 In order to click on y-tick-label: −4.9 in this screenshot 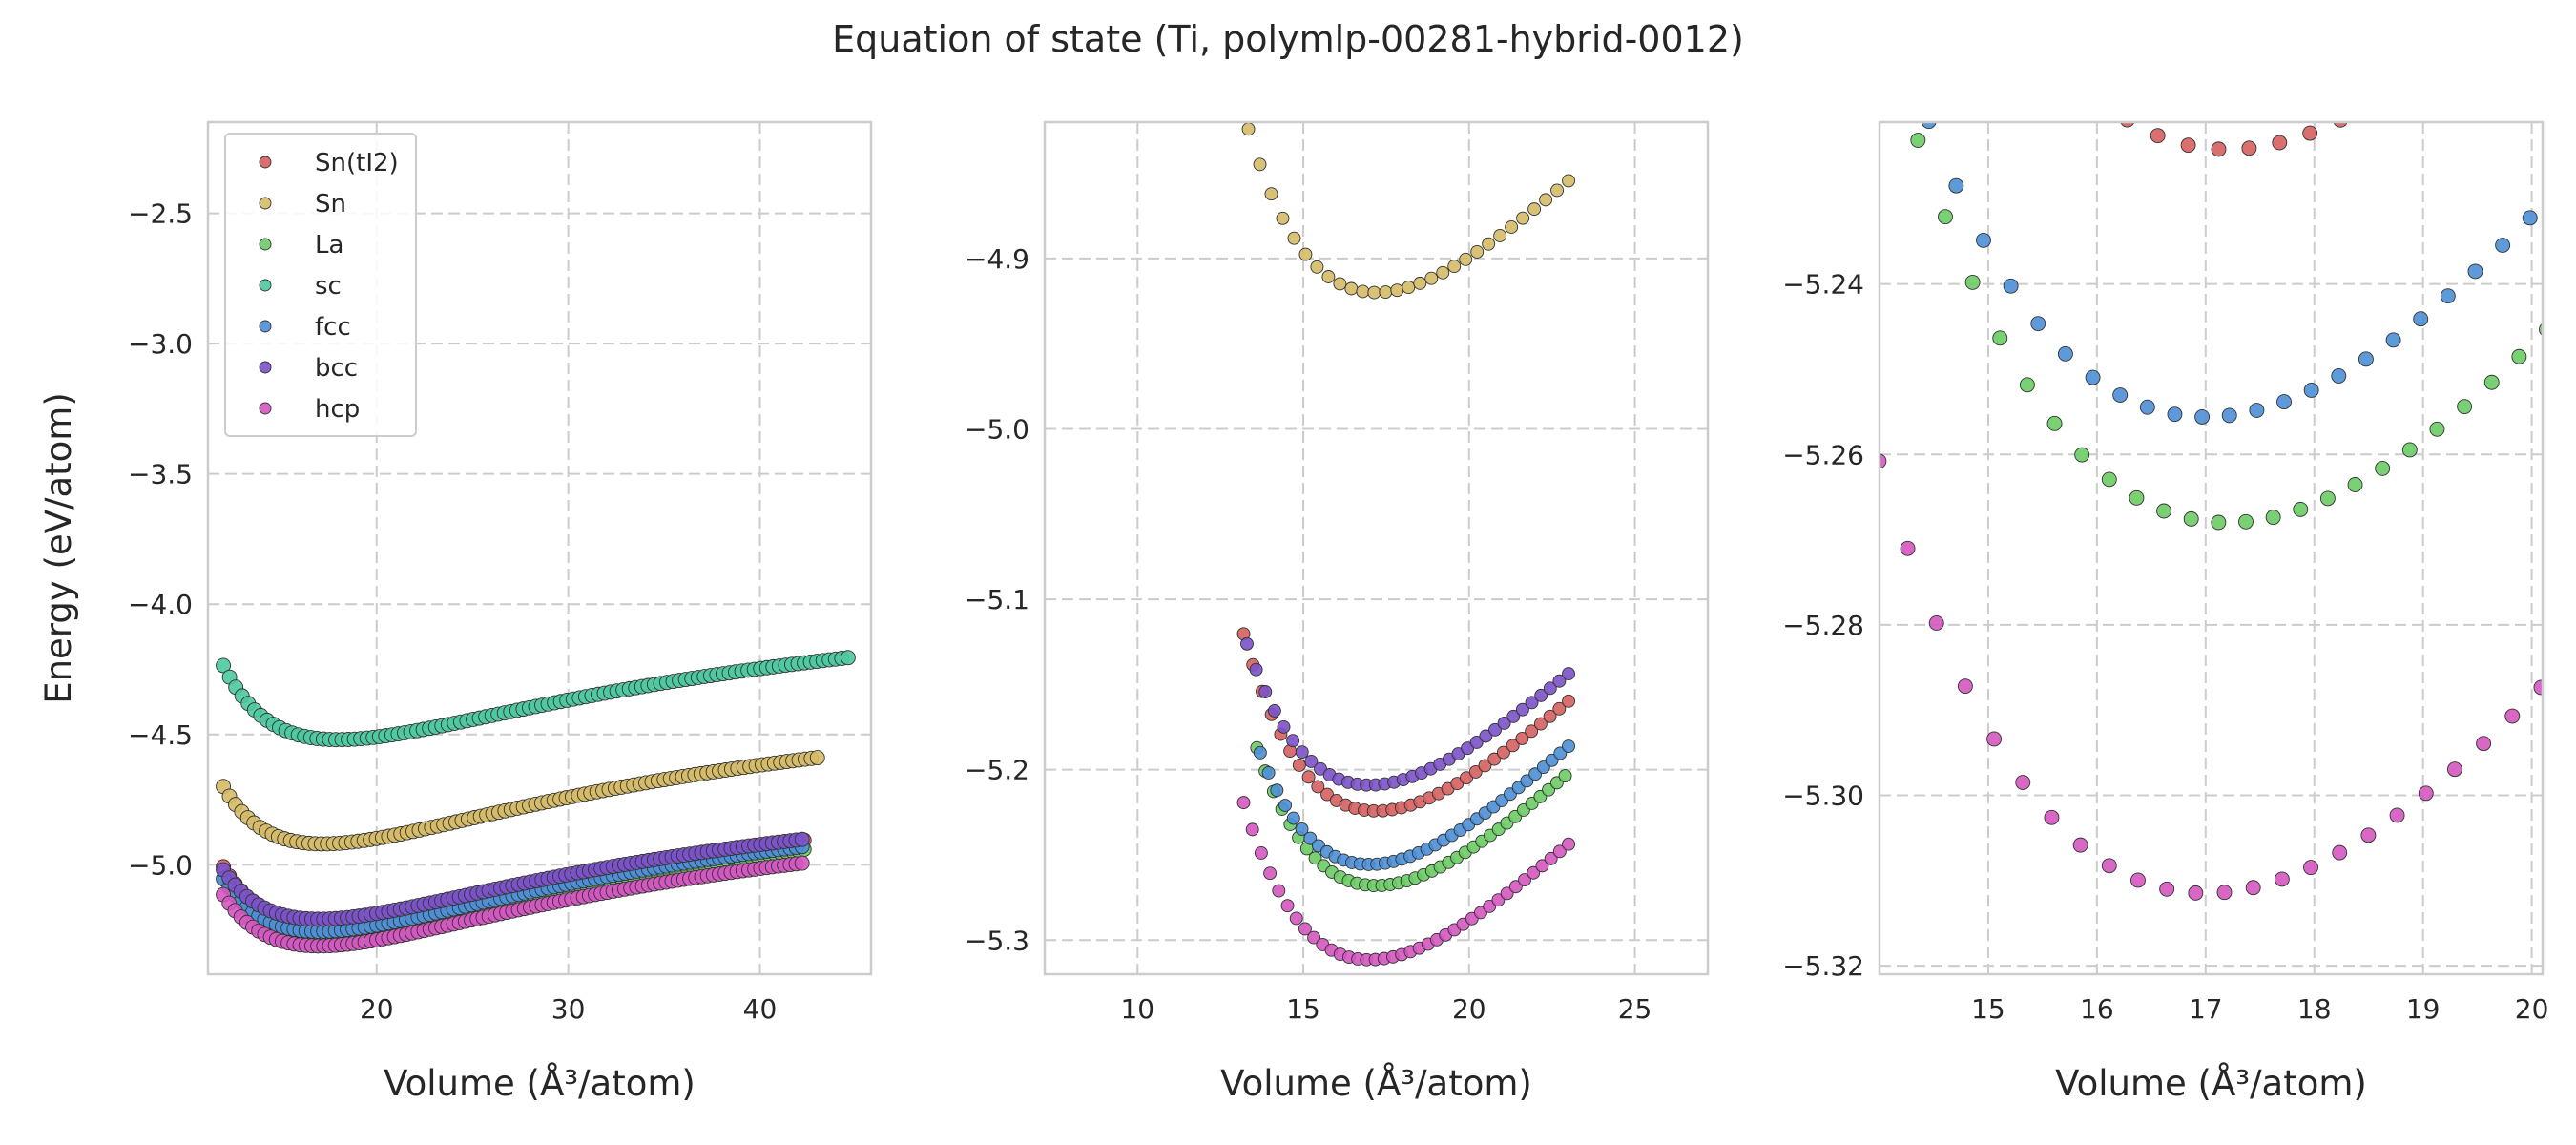, I will do `click(997, 259)`.